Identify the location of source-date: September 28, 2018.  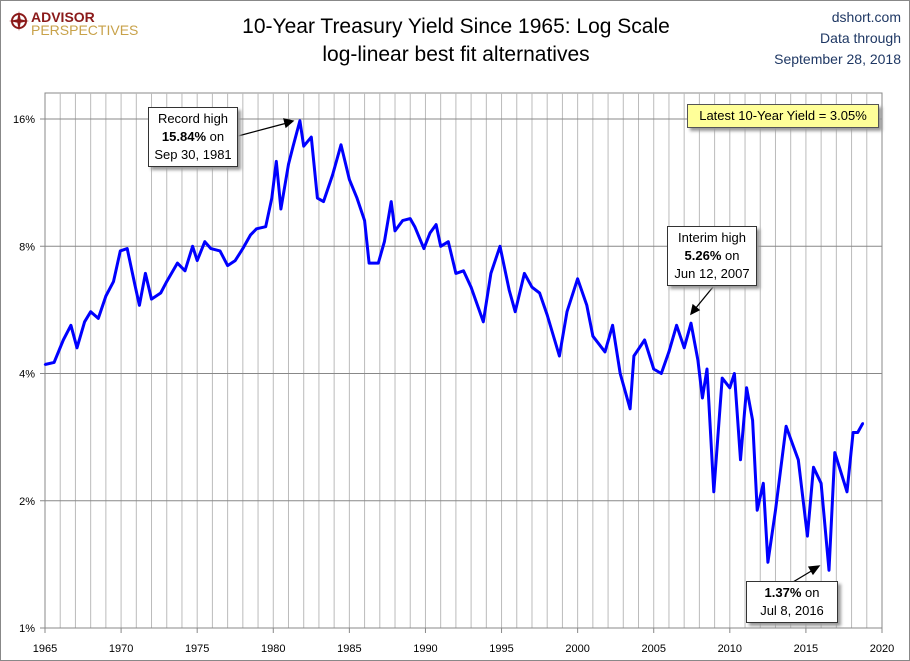
(837, 59).